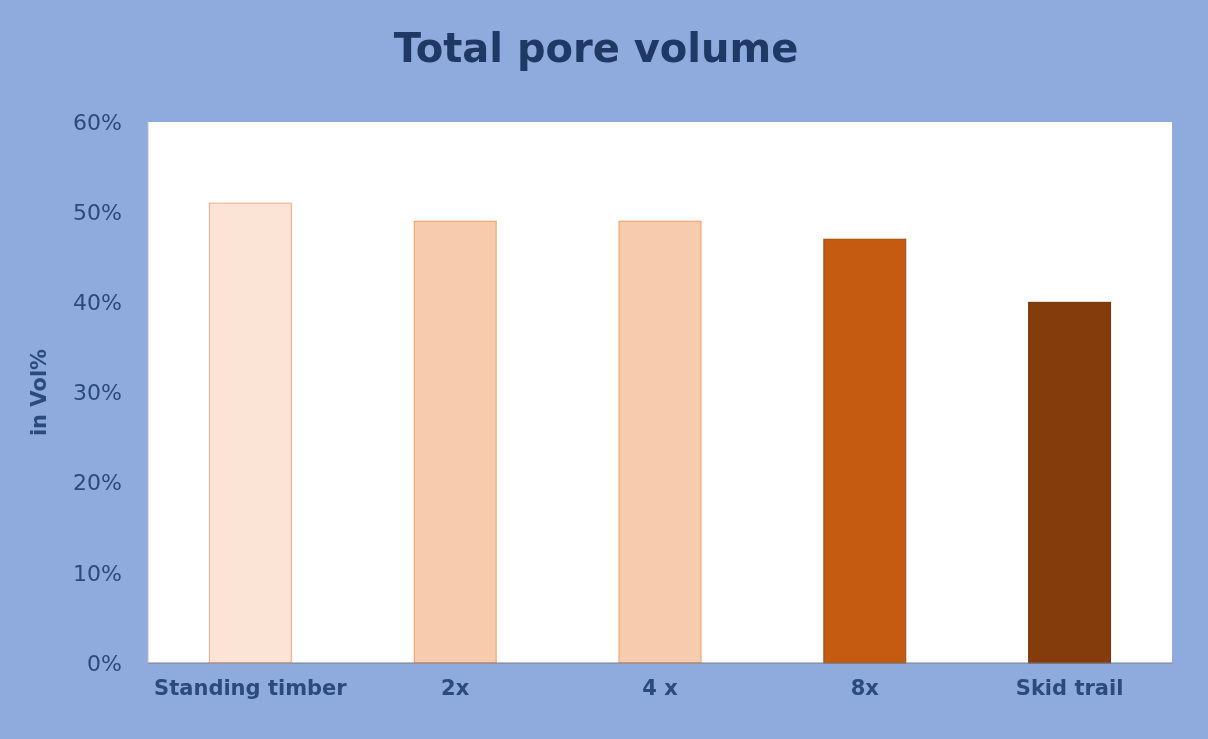 The width and height of the screenshot is (1208, 739). Describe the element at coordinates (97, 393) in the screenshot. I see `y-tick-label: 30%` at that location.